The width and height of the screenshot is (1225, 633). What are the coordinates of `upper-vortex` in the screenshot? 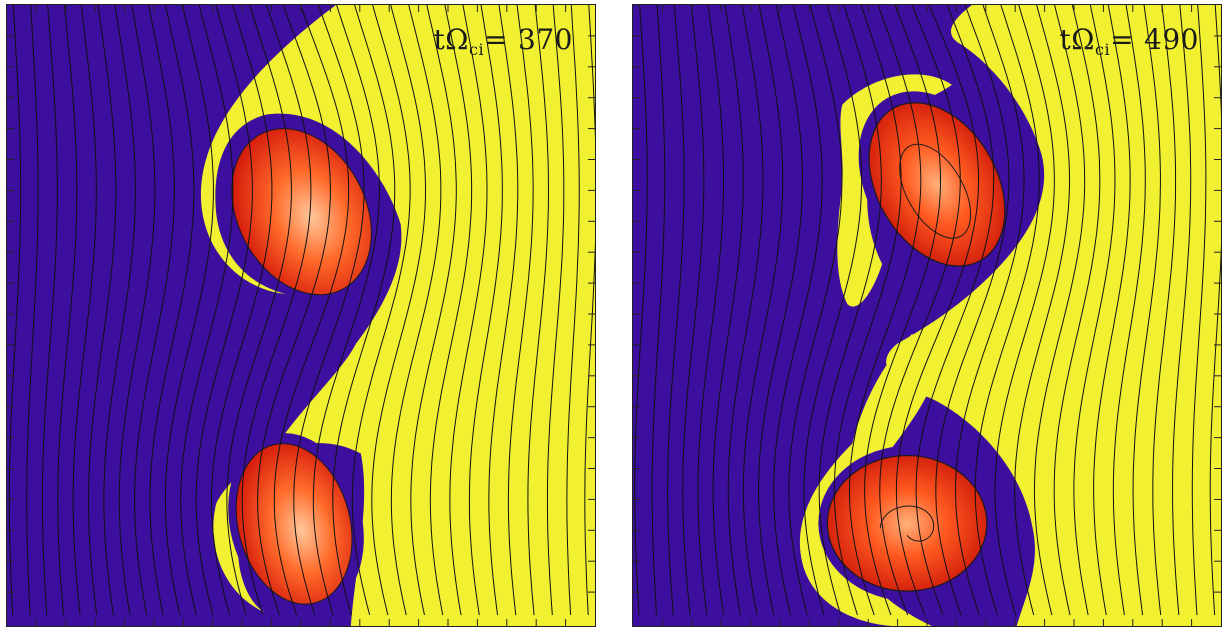 It's located at (306, 209).